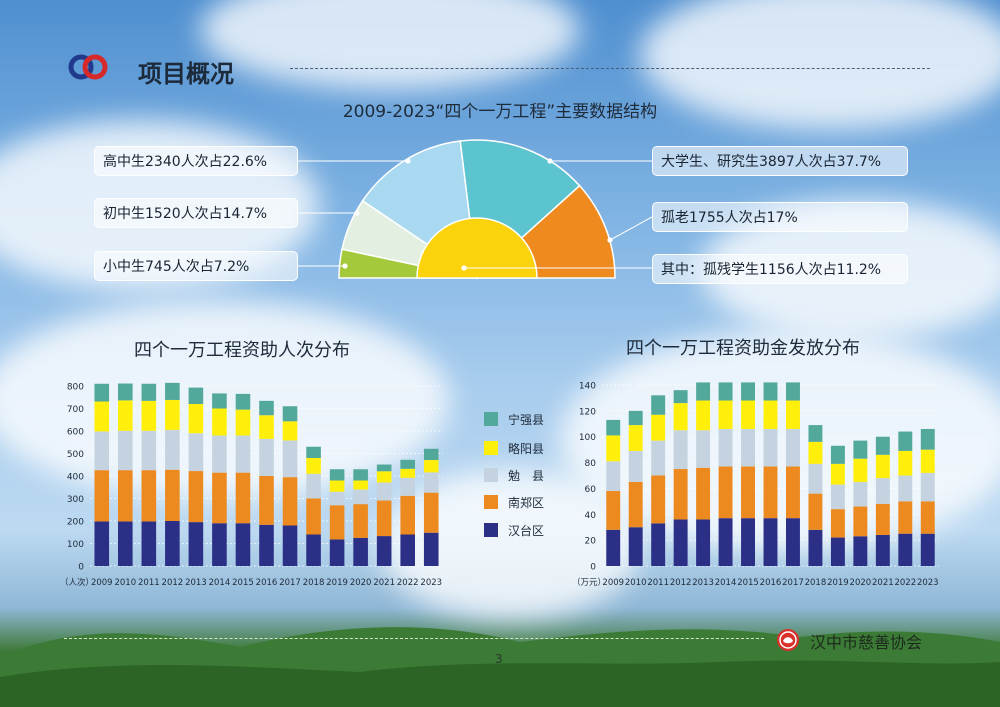 This screenshot has width=1000, height=707. I want to click on page-title: 项目概况, so click(186, 74).